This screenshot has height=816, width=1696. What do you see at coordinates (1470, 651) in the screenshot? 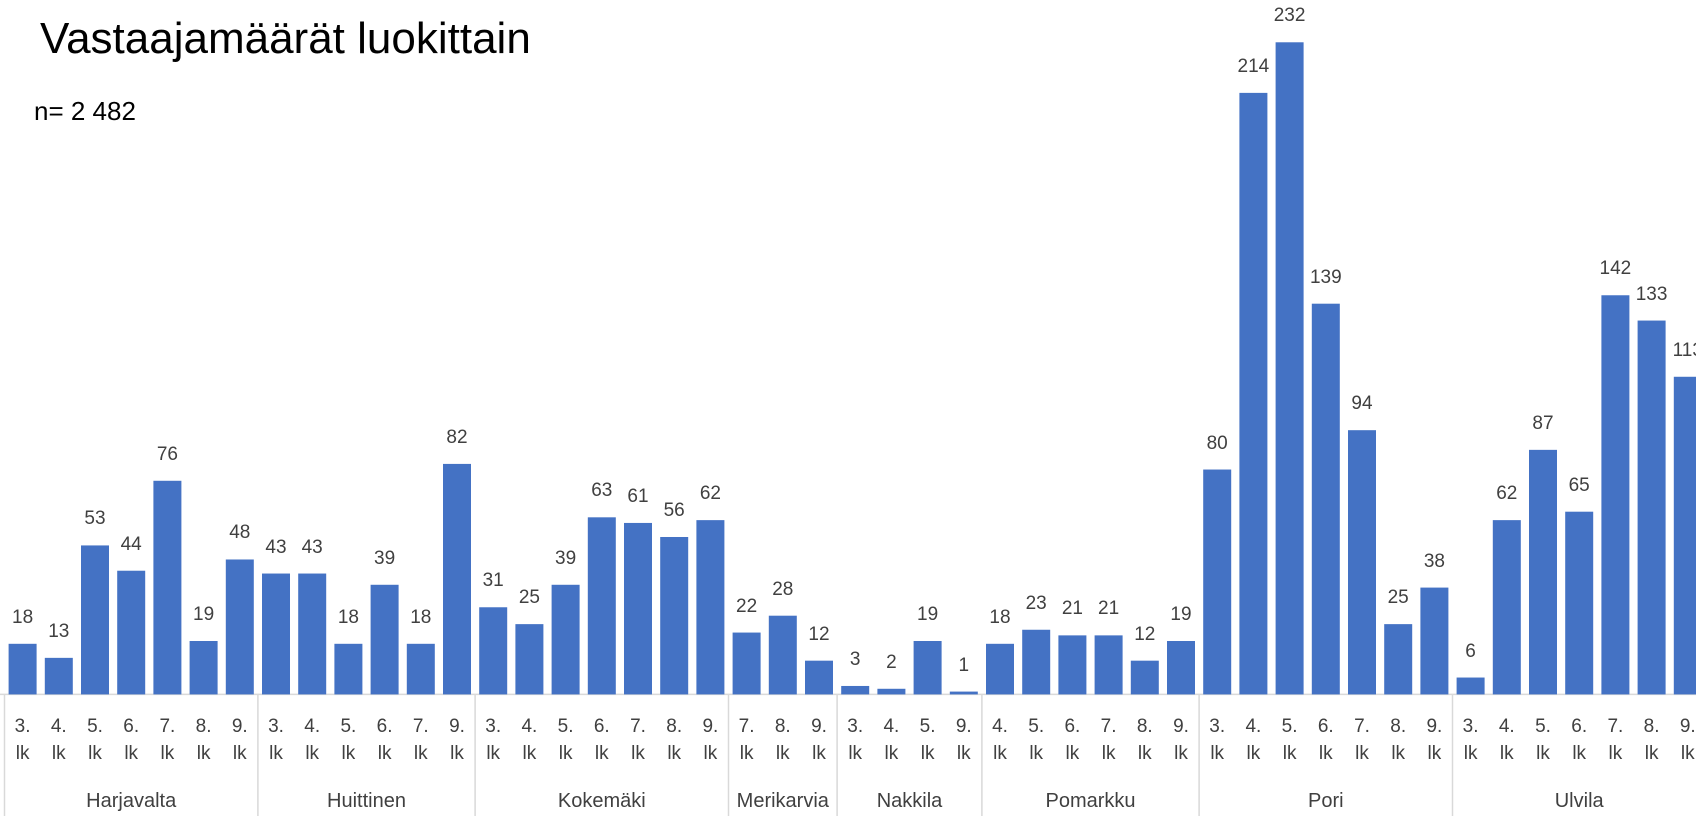
I see `value-label: 6` at bounding box center [1470, 651].